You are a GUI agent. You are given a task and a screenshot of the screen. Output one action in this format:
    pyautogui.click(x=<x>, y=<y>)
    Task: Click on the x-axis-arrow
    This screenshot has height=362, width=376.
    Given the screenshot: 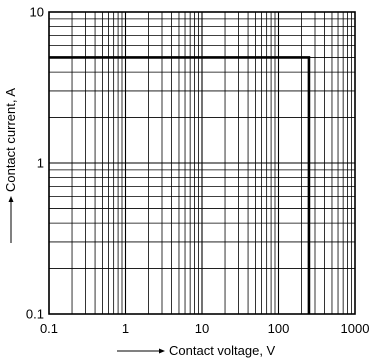 What is the action you would take?
    pyautogui.click(x=141, y=351)
    